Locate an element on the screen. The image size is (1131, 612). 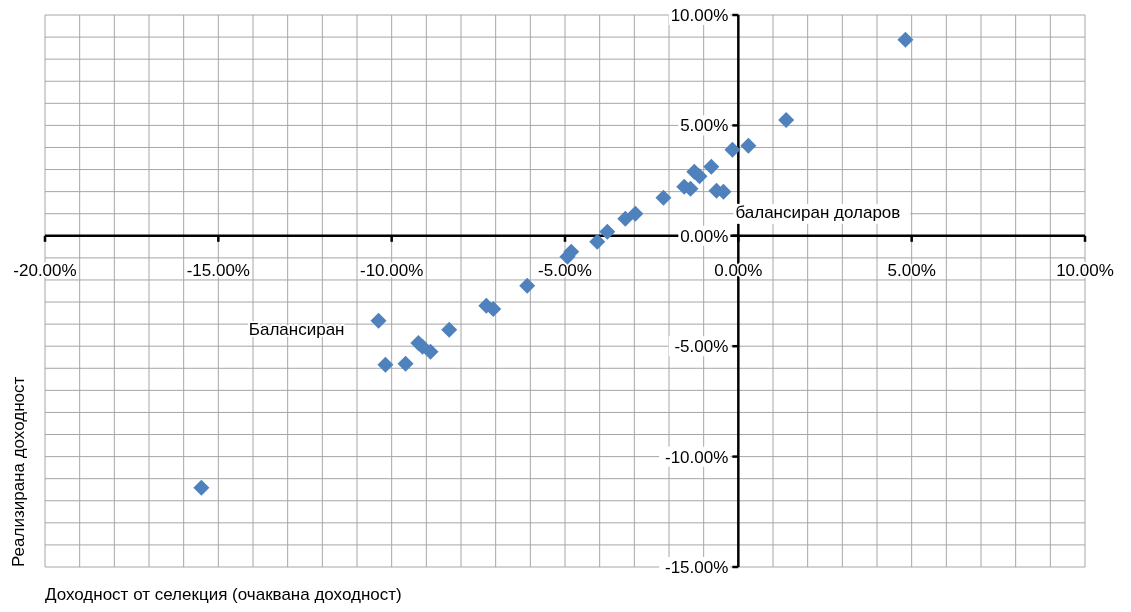
x-tick-label: 5.00% is located at coordinates (911, 270).